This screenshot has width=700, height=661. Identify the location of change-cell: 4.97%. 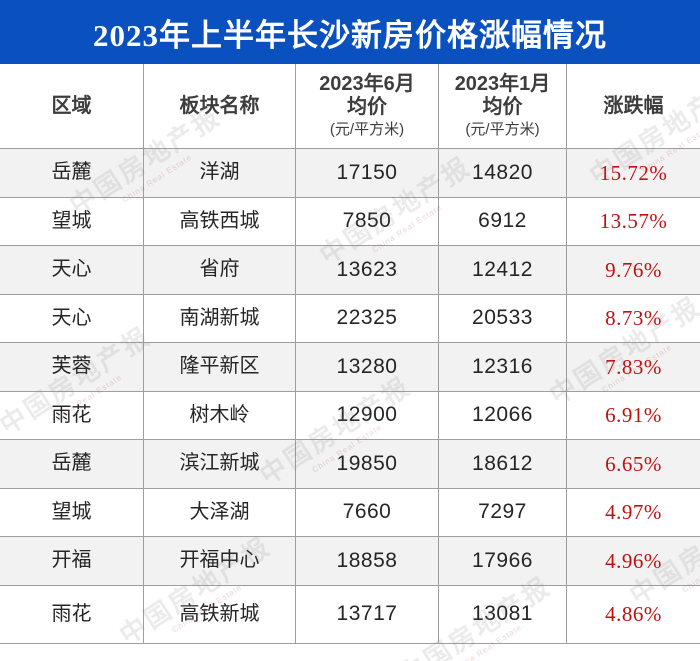
(633, 512).